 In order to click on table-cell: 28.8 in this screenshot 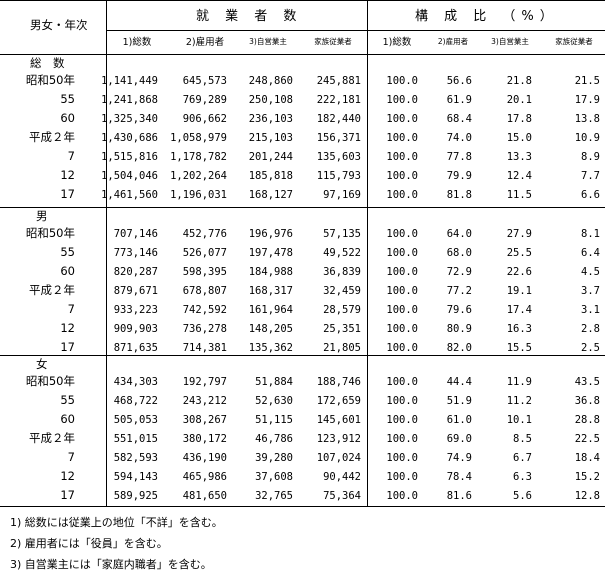, I will do `click(587, 420)`.